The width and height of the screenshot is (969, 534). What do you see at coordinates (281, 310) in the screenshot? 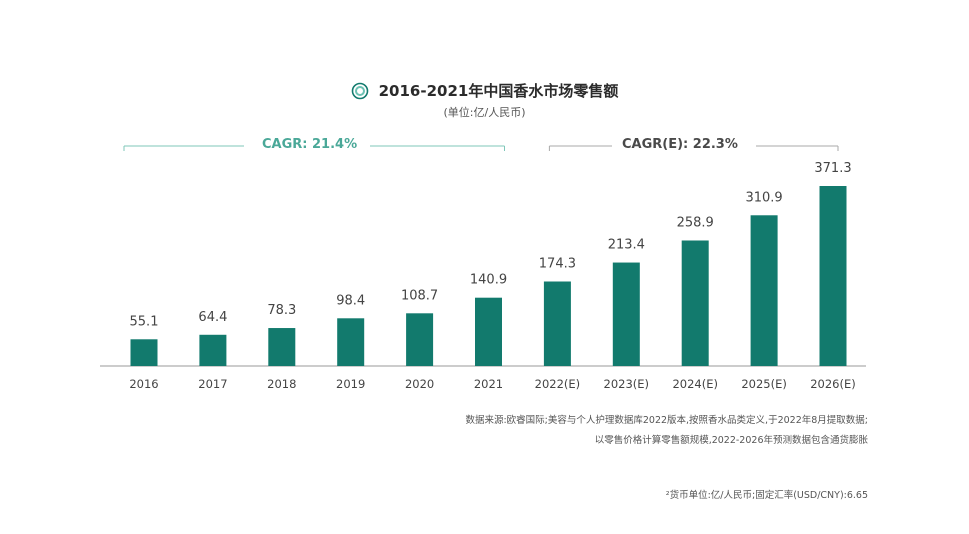
I see `value-label-2018: 78.3` at bounding box center [281, 310].